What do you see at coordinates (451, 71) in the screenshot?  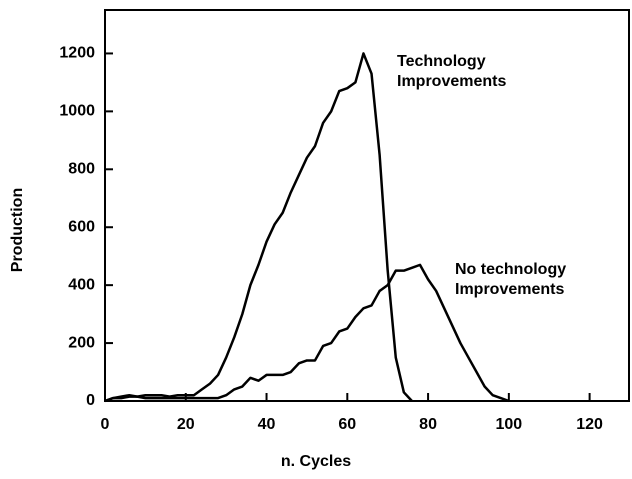 I see `series-label: Technology Improvements` at bounding box center [451, 71].